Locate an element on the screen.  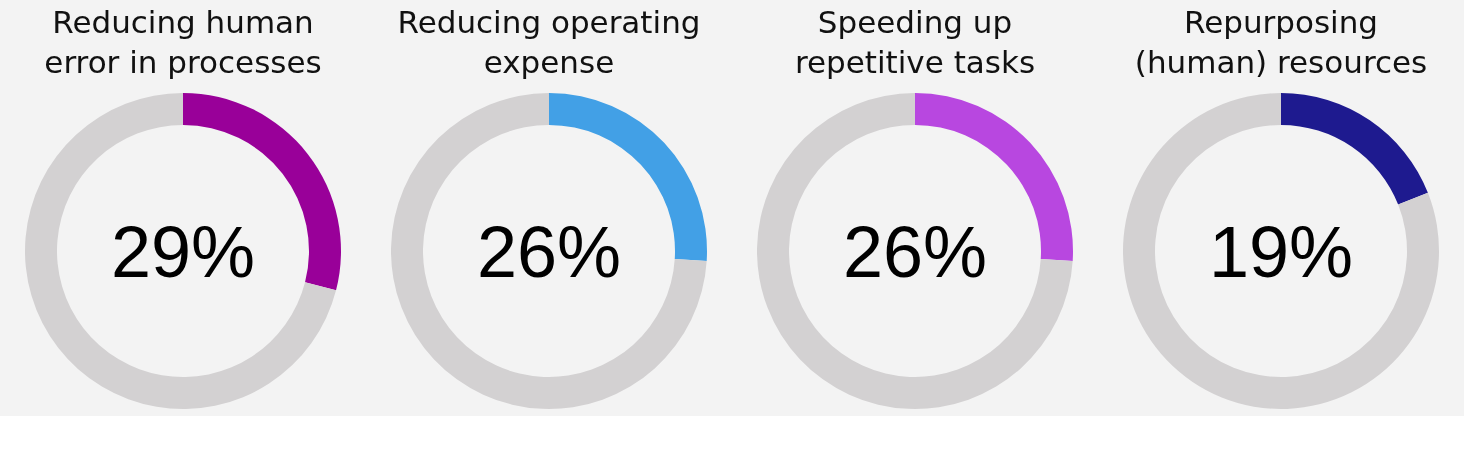
chart-title: Repurposing (human) resources is located at coordinates (1281, 42).